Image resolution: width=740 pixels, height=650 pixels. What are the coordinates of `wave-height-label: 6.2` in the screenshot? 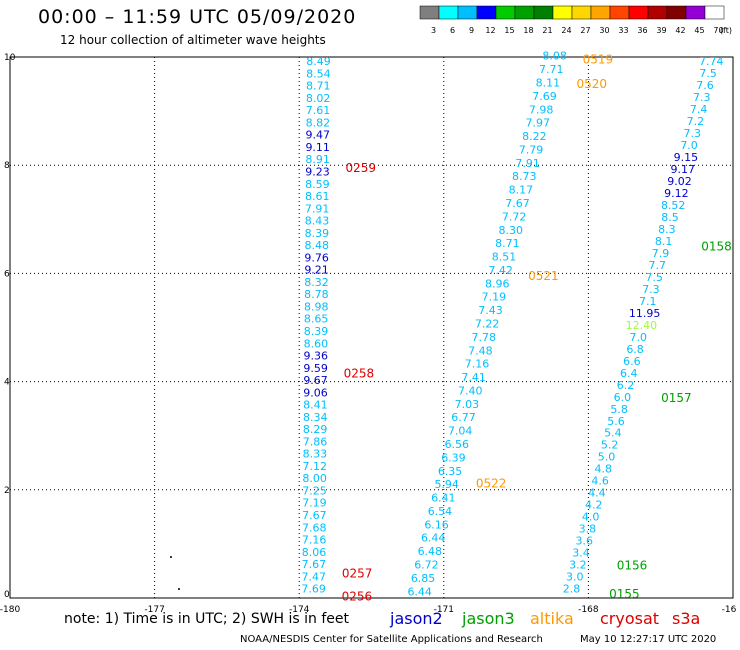 It's located at (626, 385).